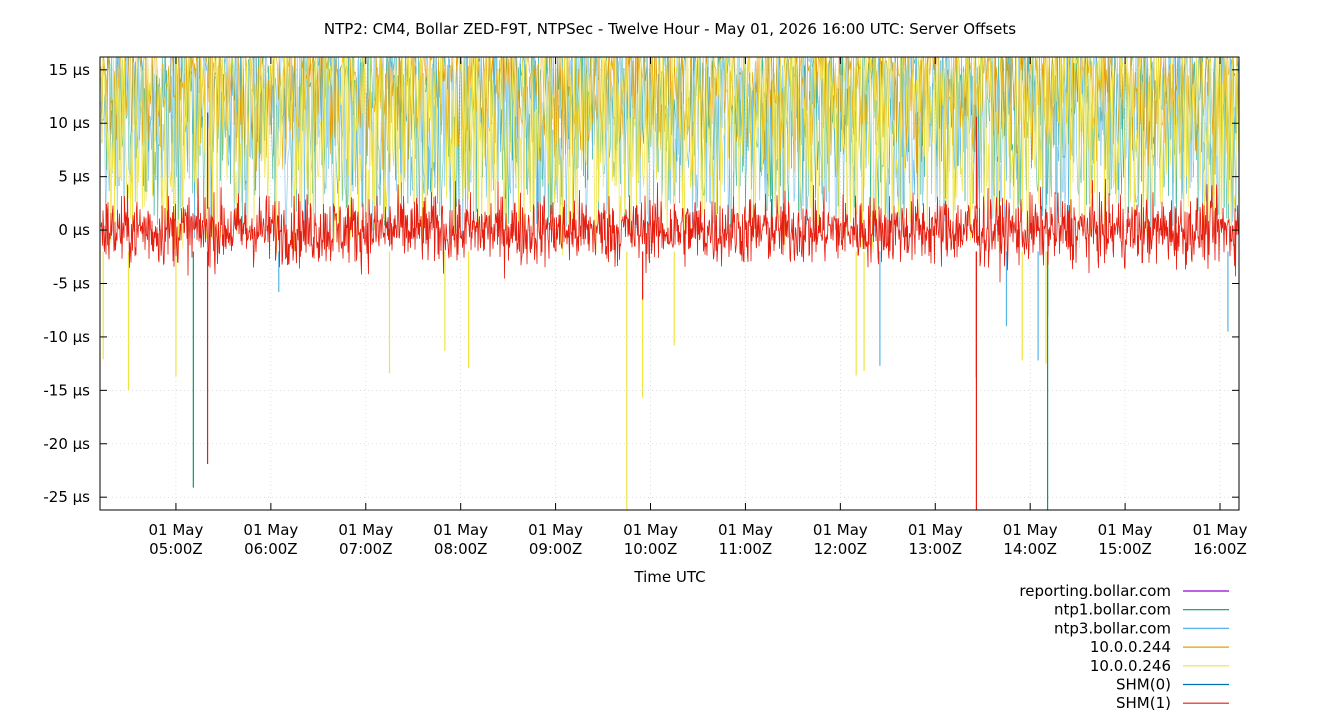 Image resolution: width=1340 pixels, height=724 pixels. I want to click on y-tick-label: 5 µs, so click(74, 177).